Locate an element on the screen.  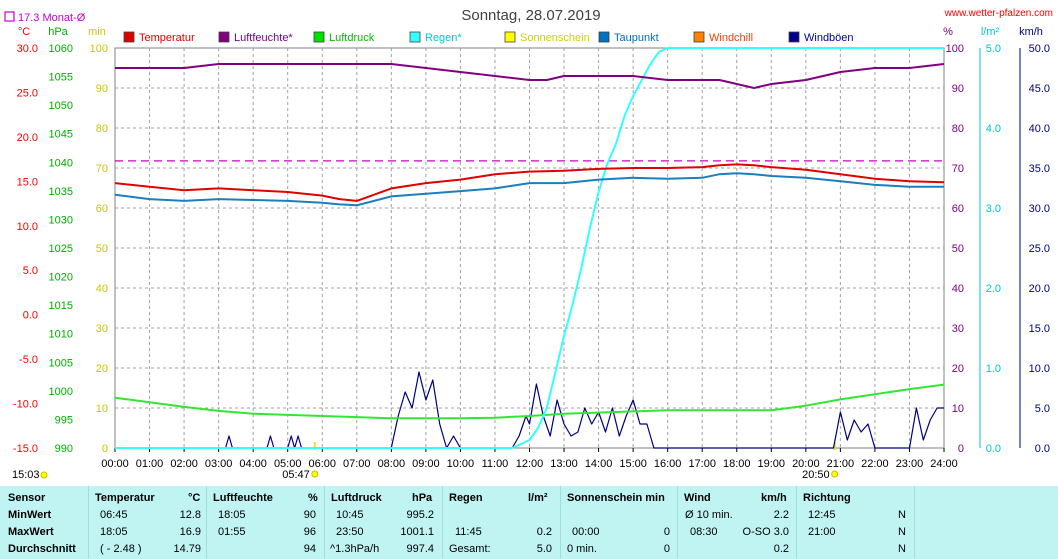
humidity-axis-tick-label: 70 is located at coordinates (958, 169).